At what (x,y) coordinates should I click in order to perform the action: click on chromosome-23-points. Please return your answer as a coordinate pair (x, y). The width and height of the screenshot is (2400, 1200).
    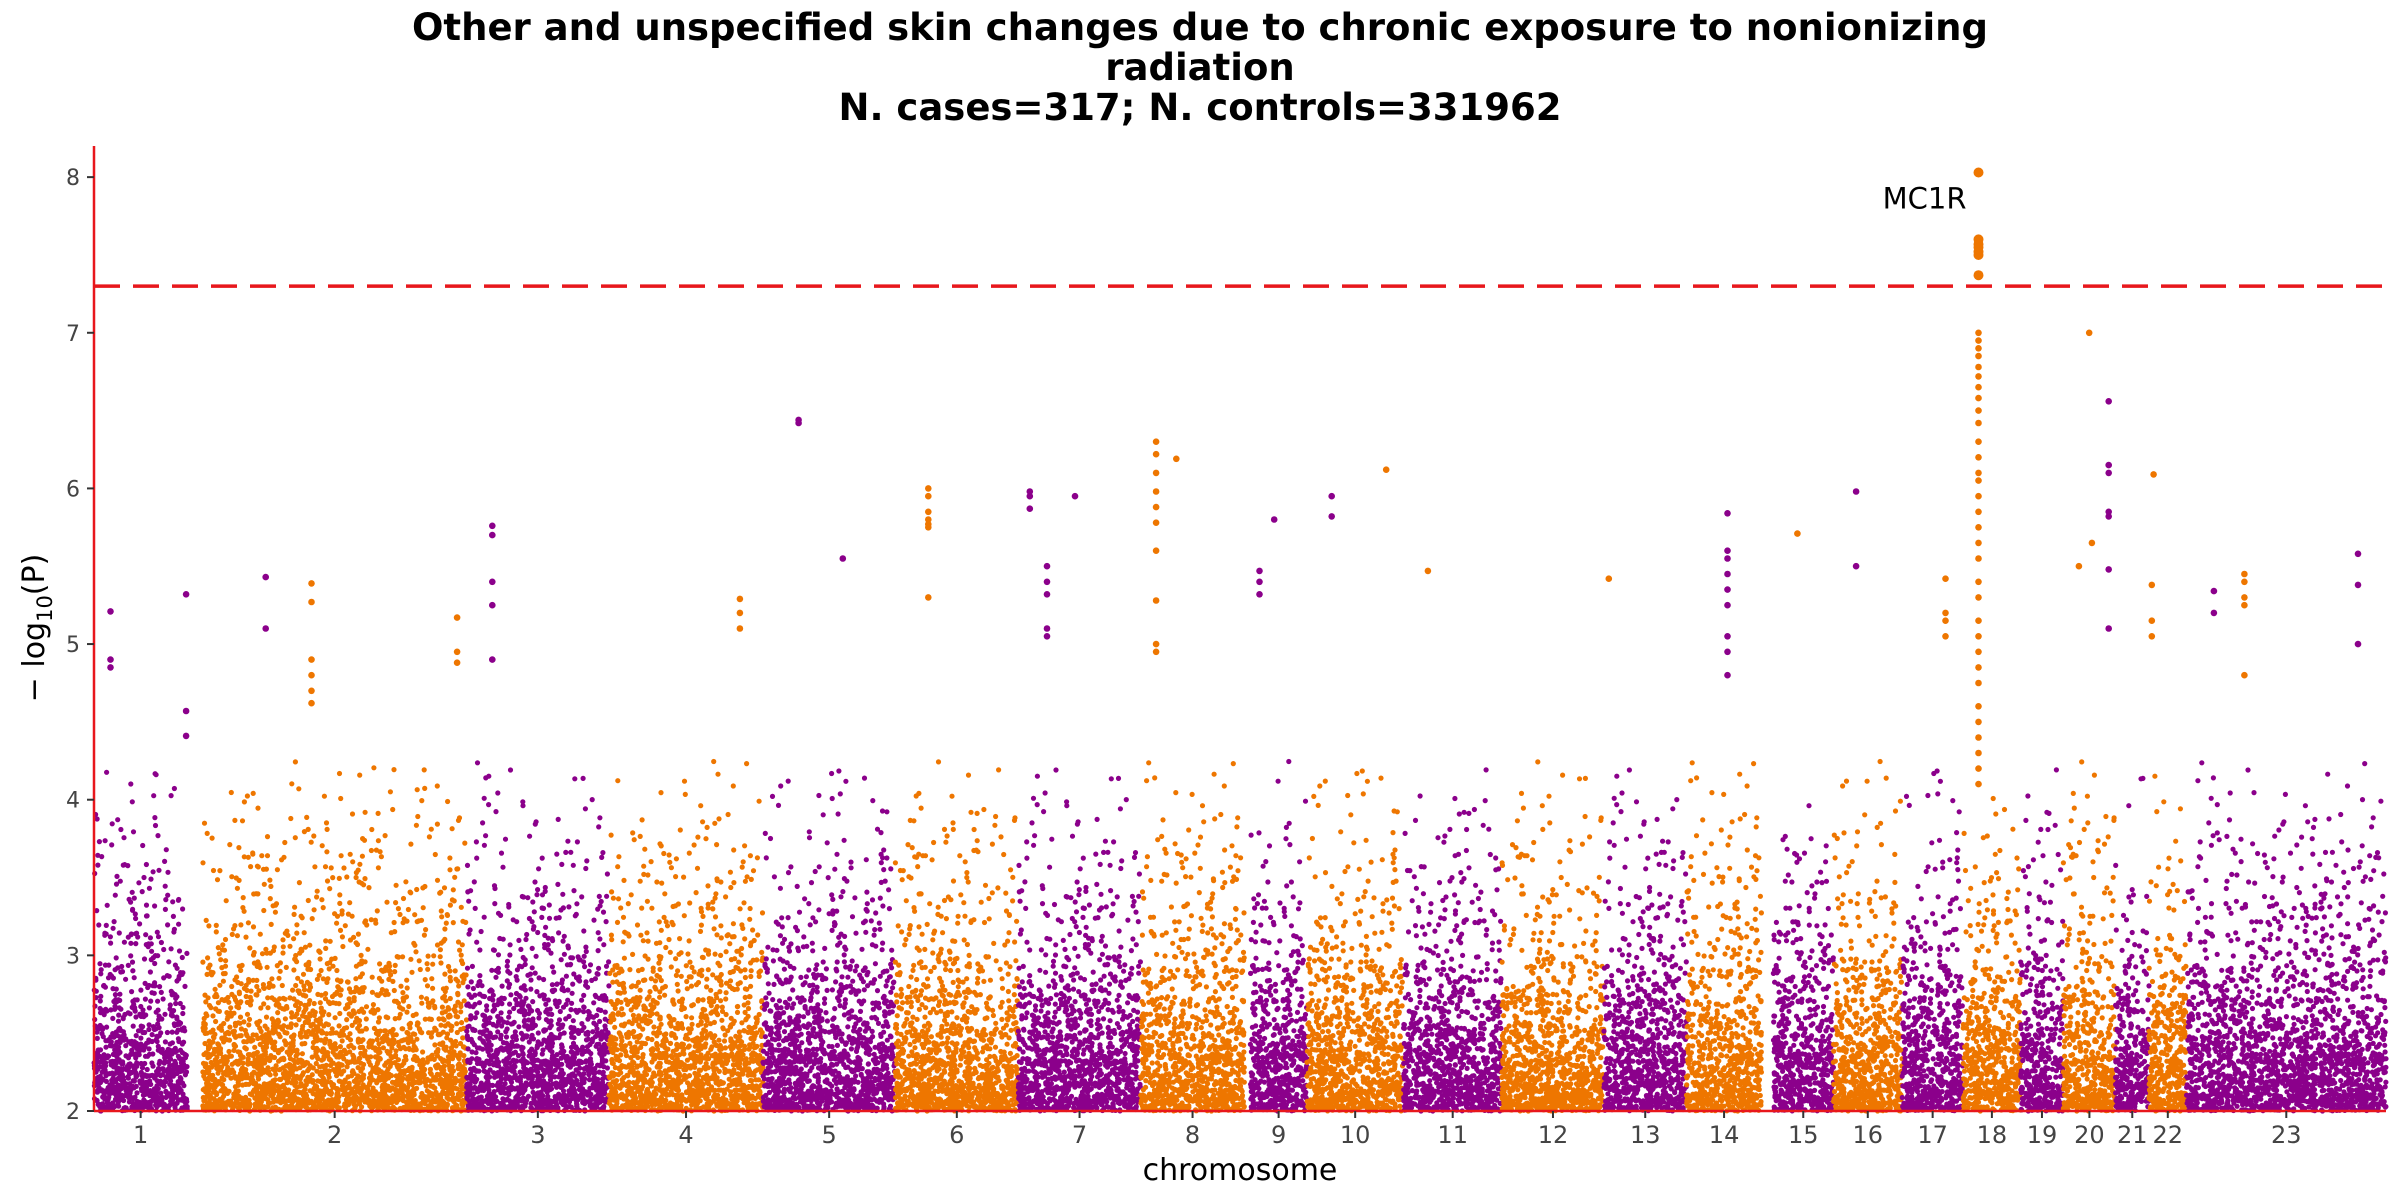
    Looking at the image, I should click on (2286, 937).